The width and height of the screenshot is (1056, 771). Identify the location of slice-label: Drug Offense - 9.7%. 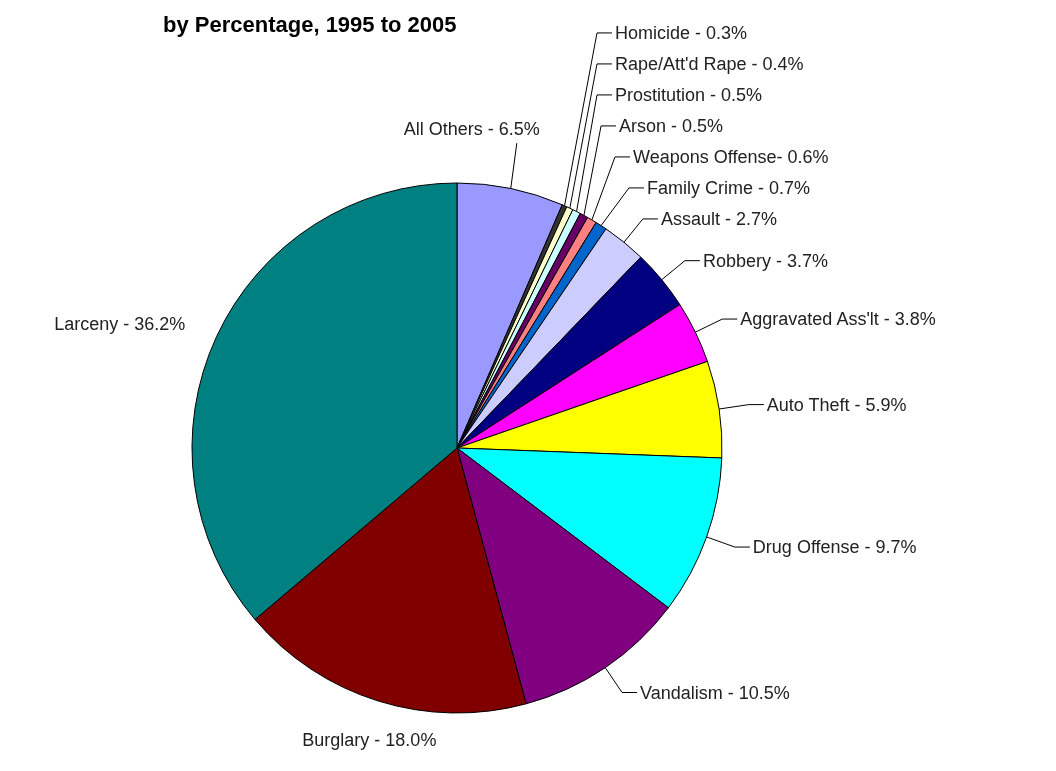
(834, 547).